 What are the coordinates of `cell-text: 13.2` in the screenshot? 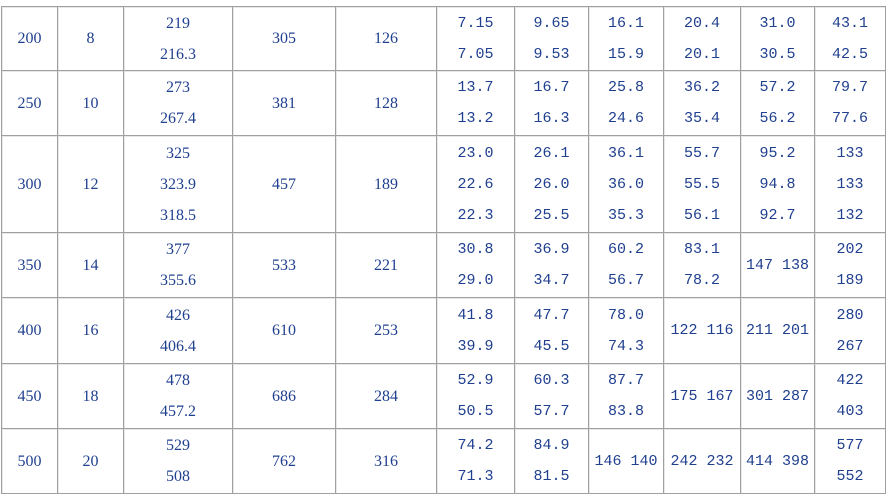 It's located at (475, 118).